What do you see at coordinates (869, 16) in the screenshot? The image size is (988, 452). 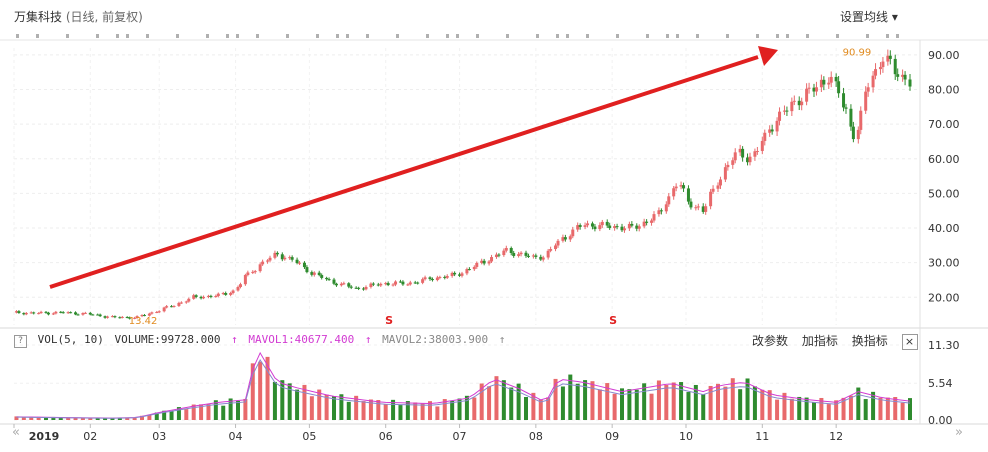 I see `set-moving-average-button: 设置均线 ▾` at bounding box center [869, 16].